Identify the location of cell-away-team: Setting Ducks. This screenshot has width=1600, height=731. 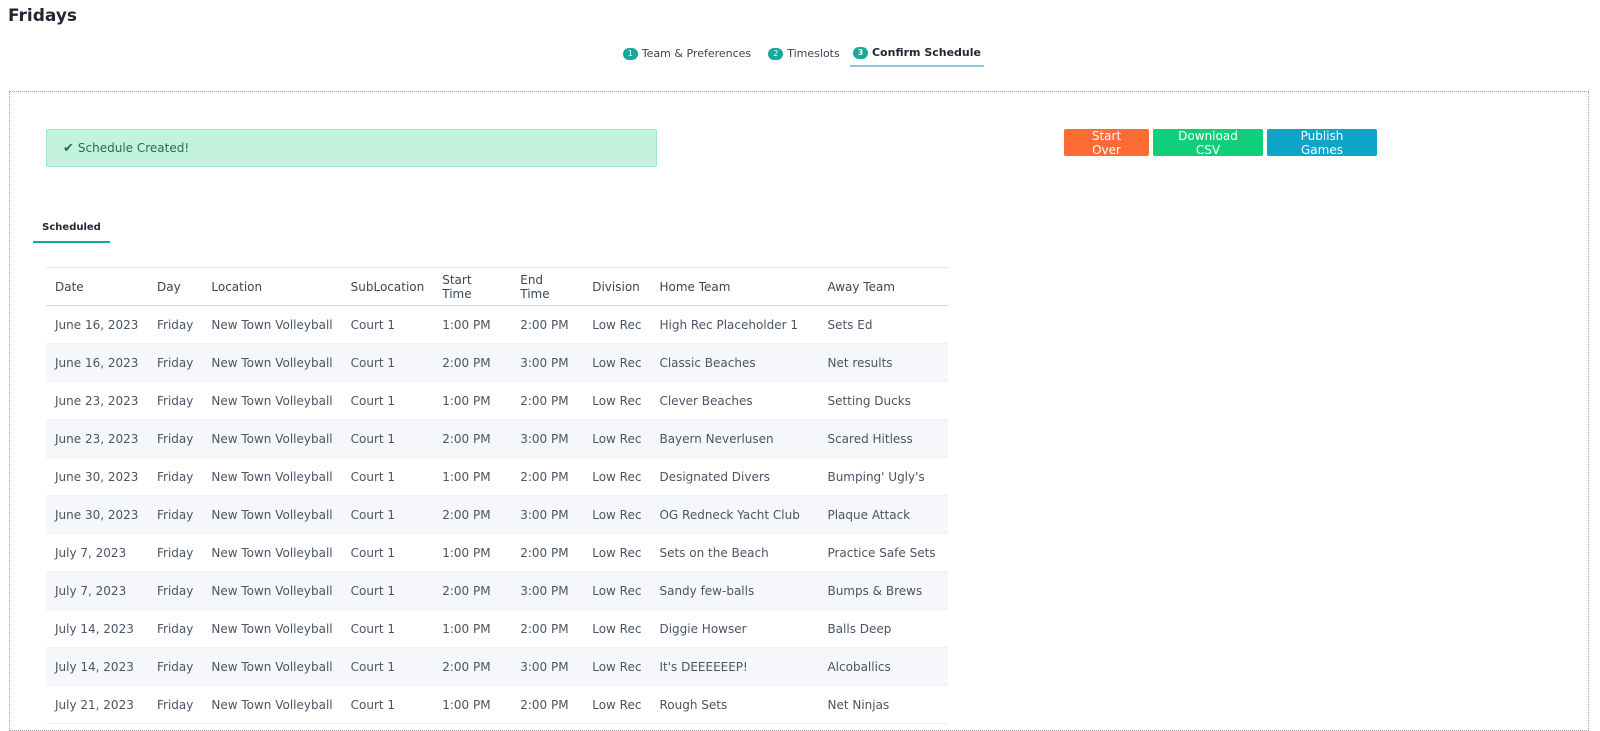
(883, 400).